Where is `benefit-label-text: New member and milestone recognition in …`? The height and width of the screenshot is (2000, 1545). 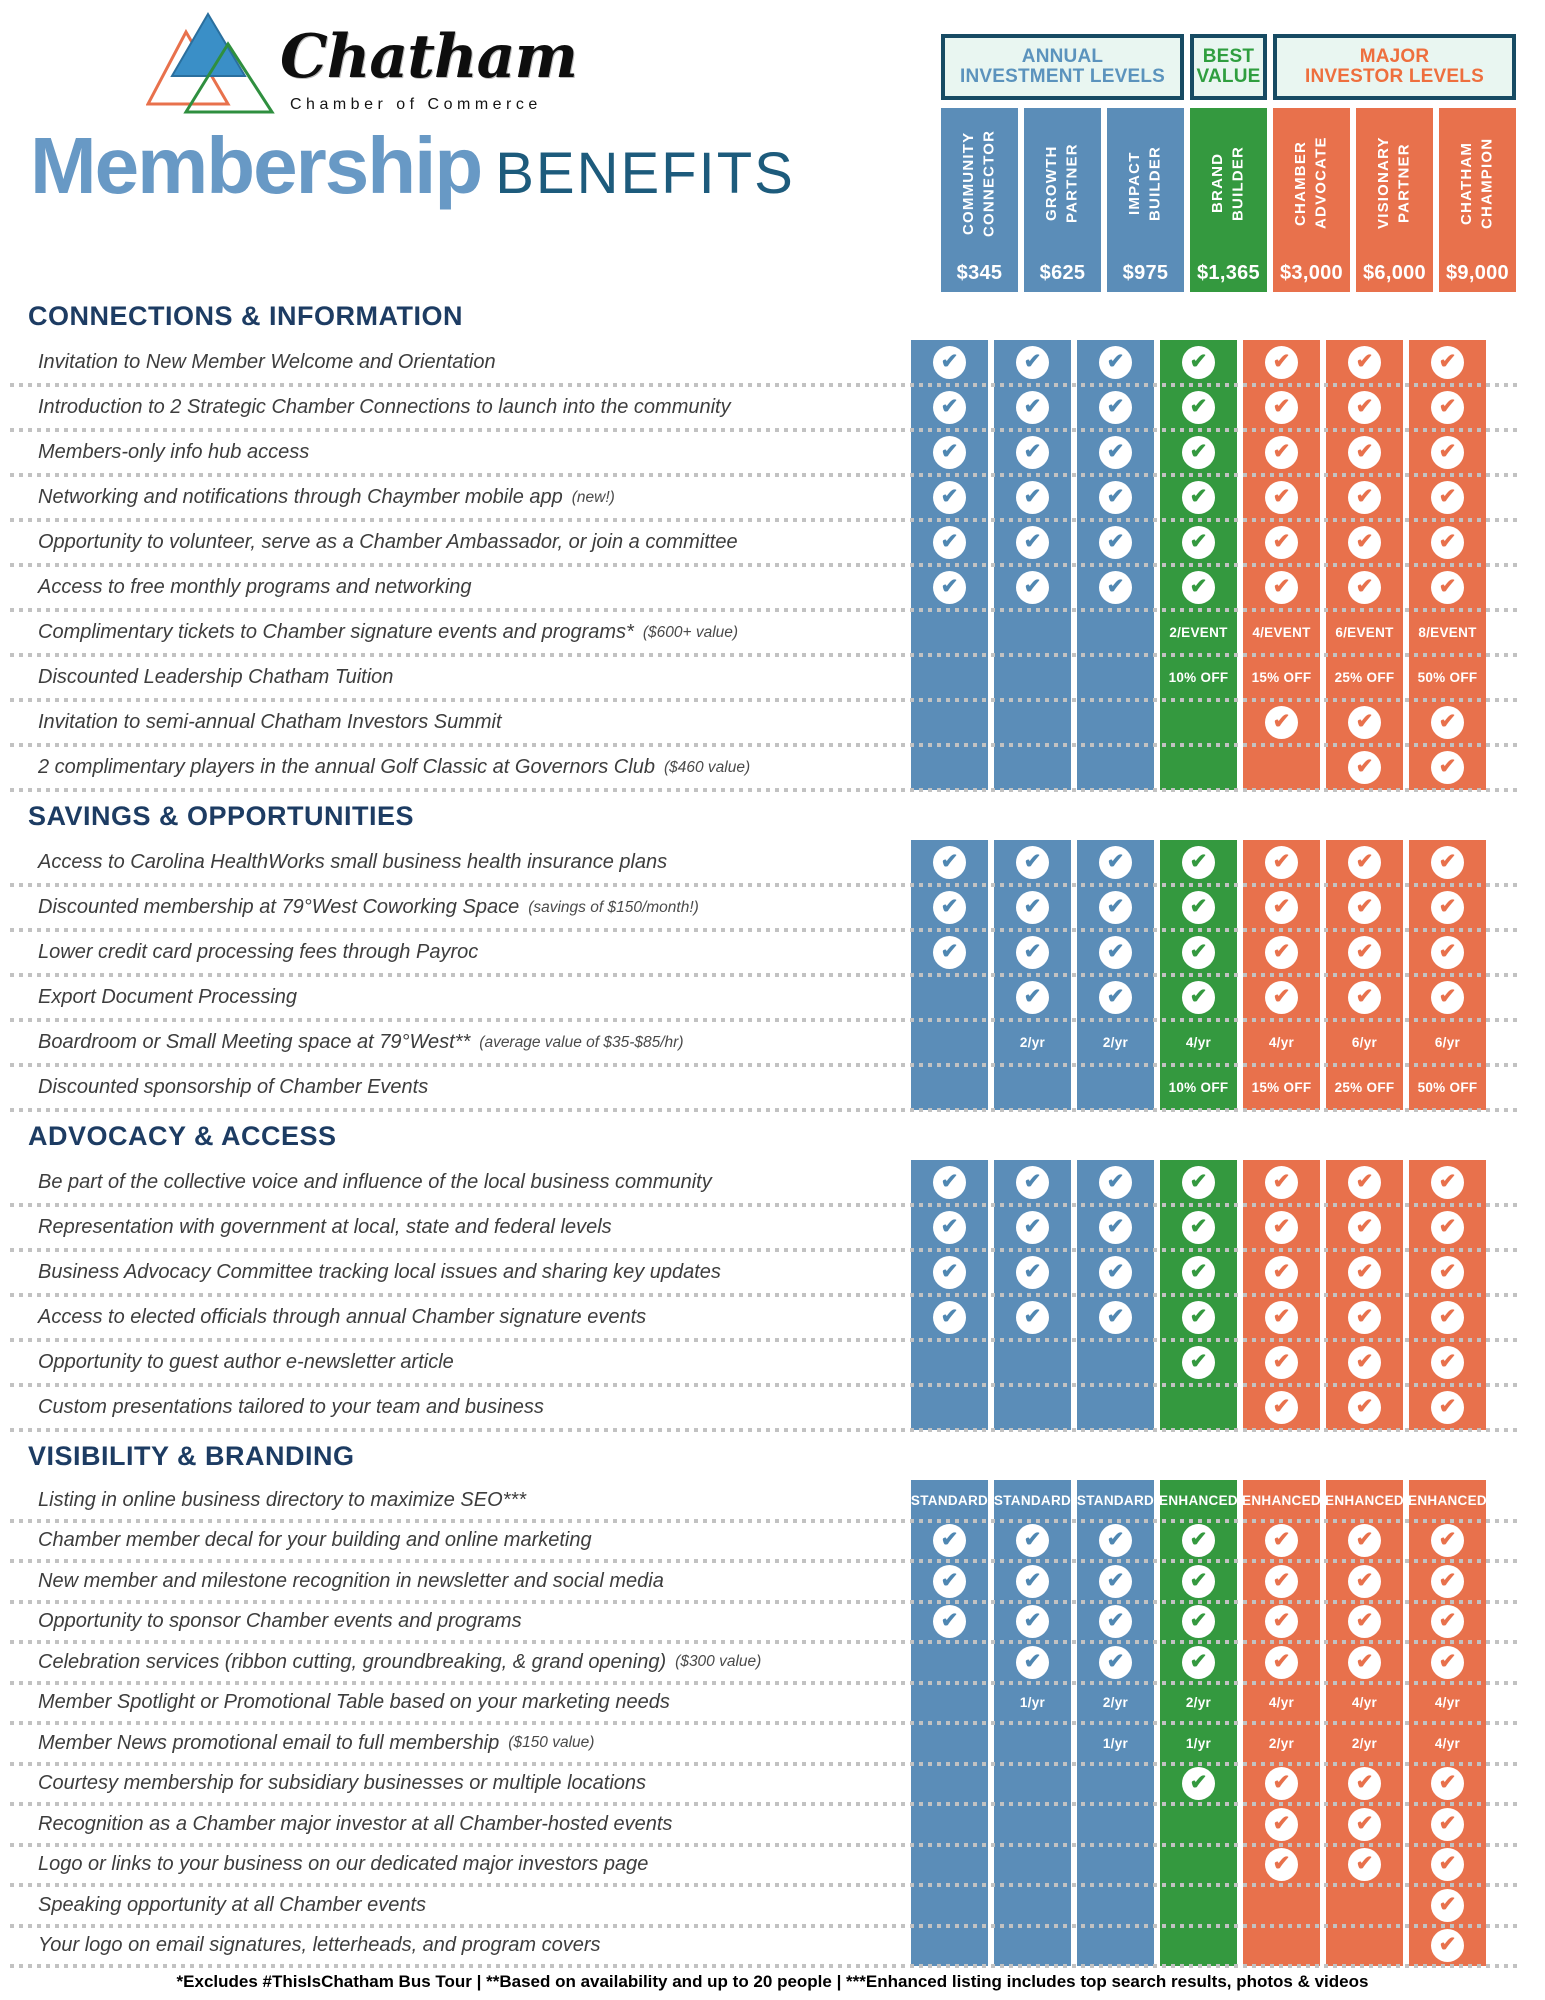
benefit-label-text: New member and milestone recognition in … is located at coordinates (351, 1580).